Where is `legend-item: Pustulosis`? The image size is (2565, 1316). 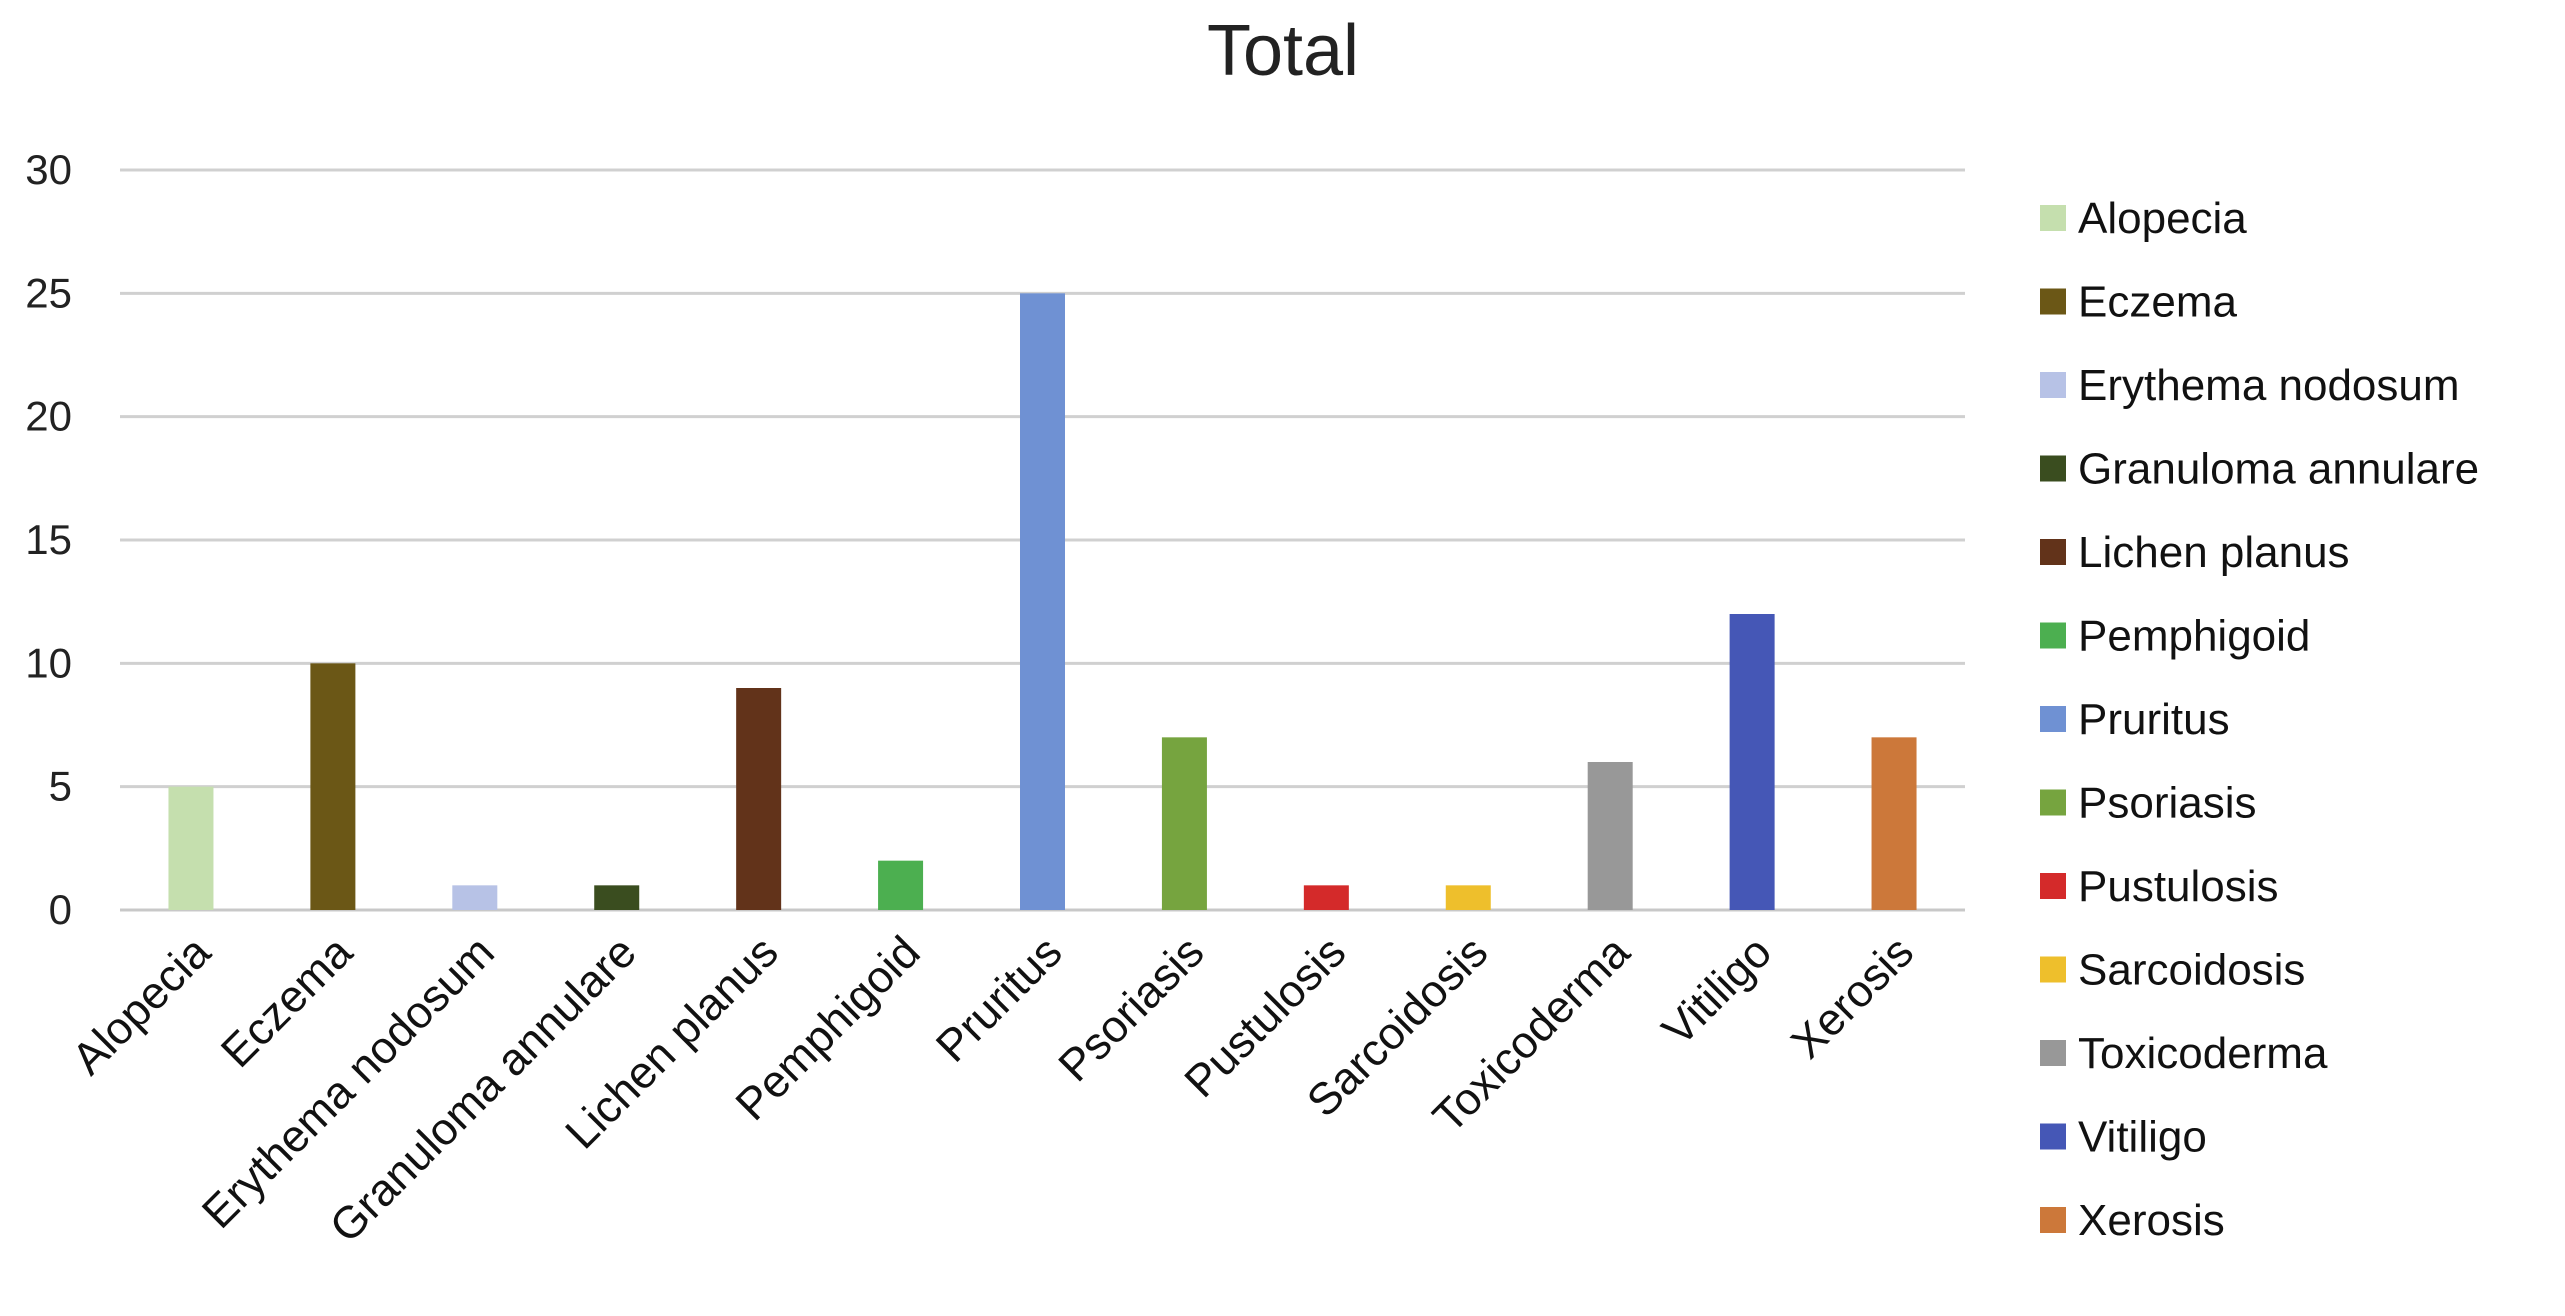
legend-item: Pustulosis is located at coordinates (2159, 886).